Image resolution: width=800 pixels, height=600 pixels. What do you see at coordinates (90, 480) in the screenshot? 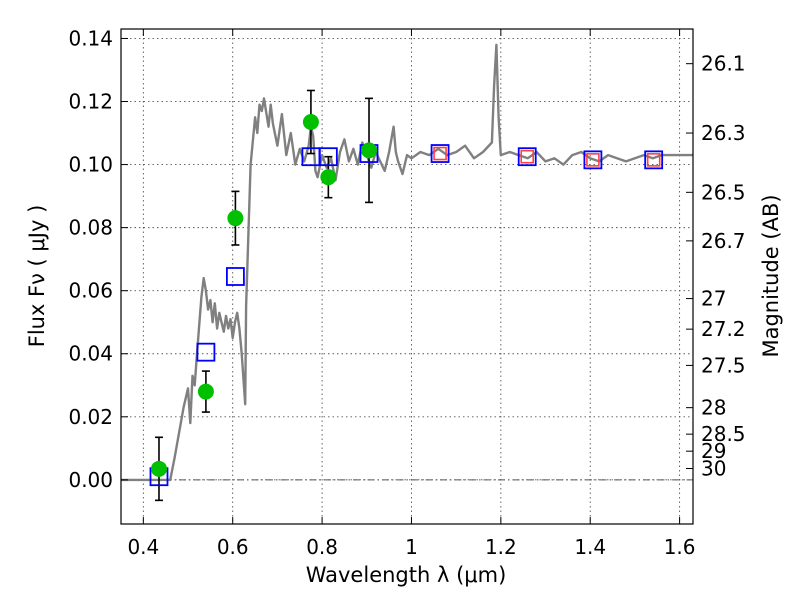
I see `y-tick-label: 0.00` at bounding box center [90, 480].